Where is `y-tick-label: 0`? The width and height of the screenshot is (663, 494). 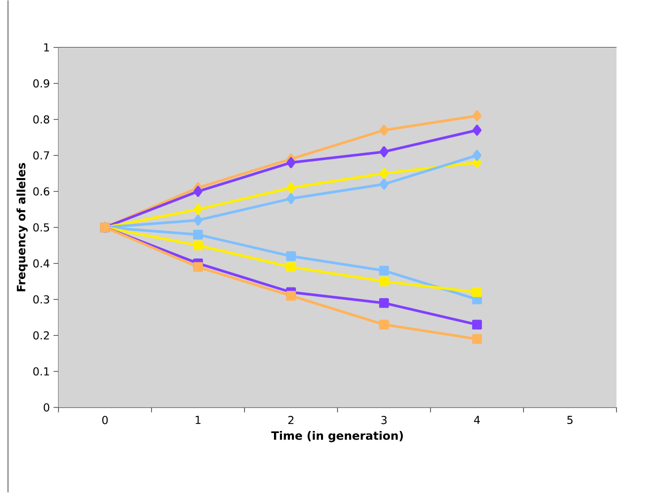
y-tick-label: 0 is located at coordinates (47, 407).